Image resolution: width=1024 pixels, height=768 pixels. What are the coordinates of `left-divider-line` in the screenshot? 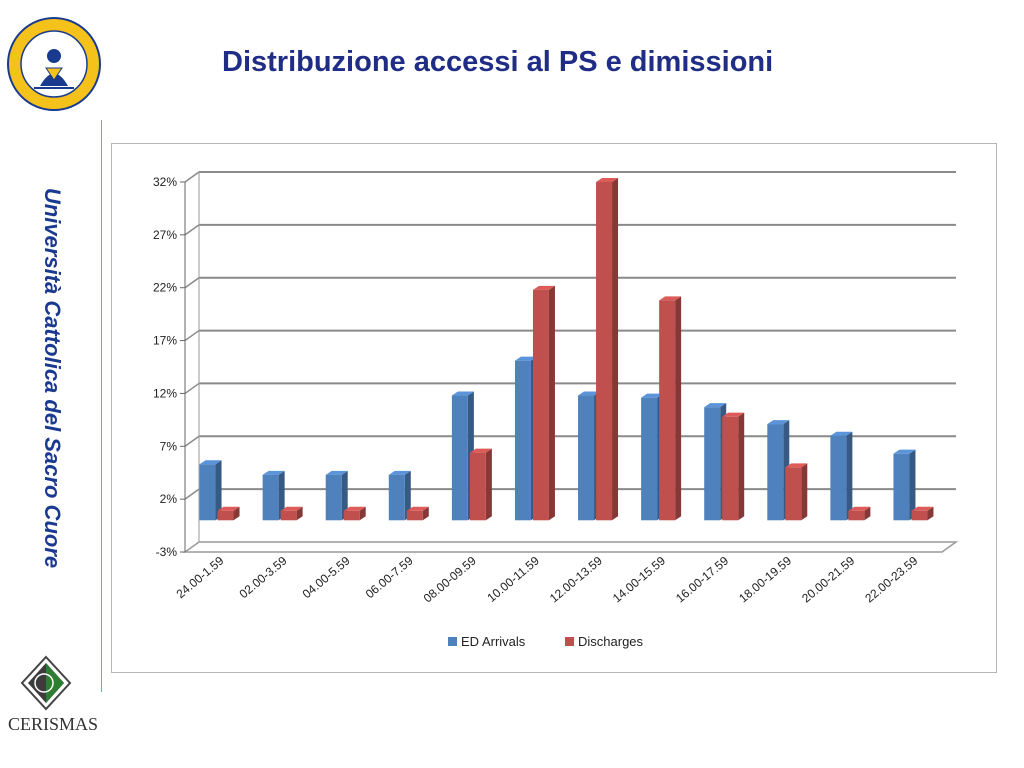 It's located at (101, 406).